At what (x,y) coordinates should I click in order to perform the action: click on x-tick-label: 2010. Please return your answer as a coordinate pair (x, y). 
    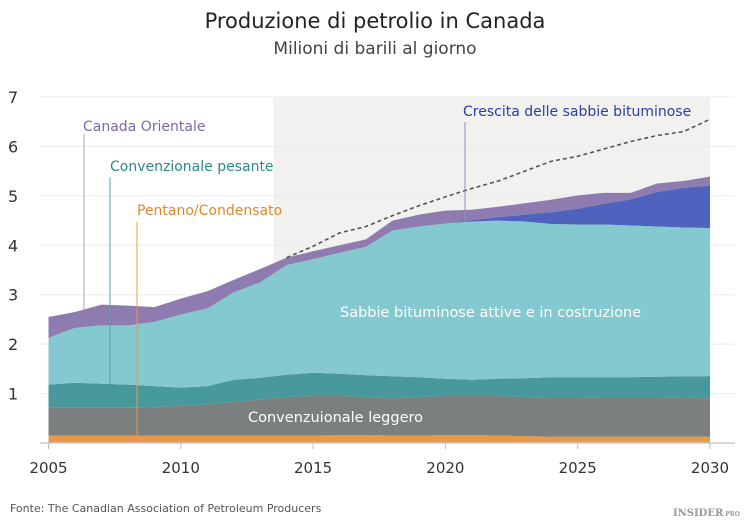
    Looking at the image, I should click on (181, 468).